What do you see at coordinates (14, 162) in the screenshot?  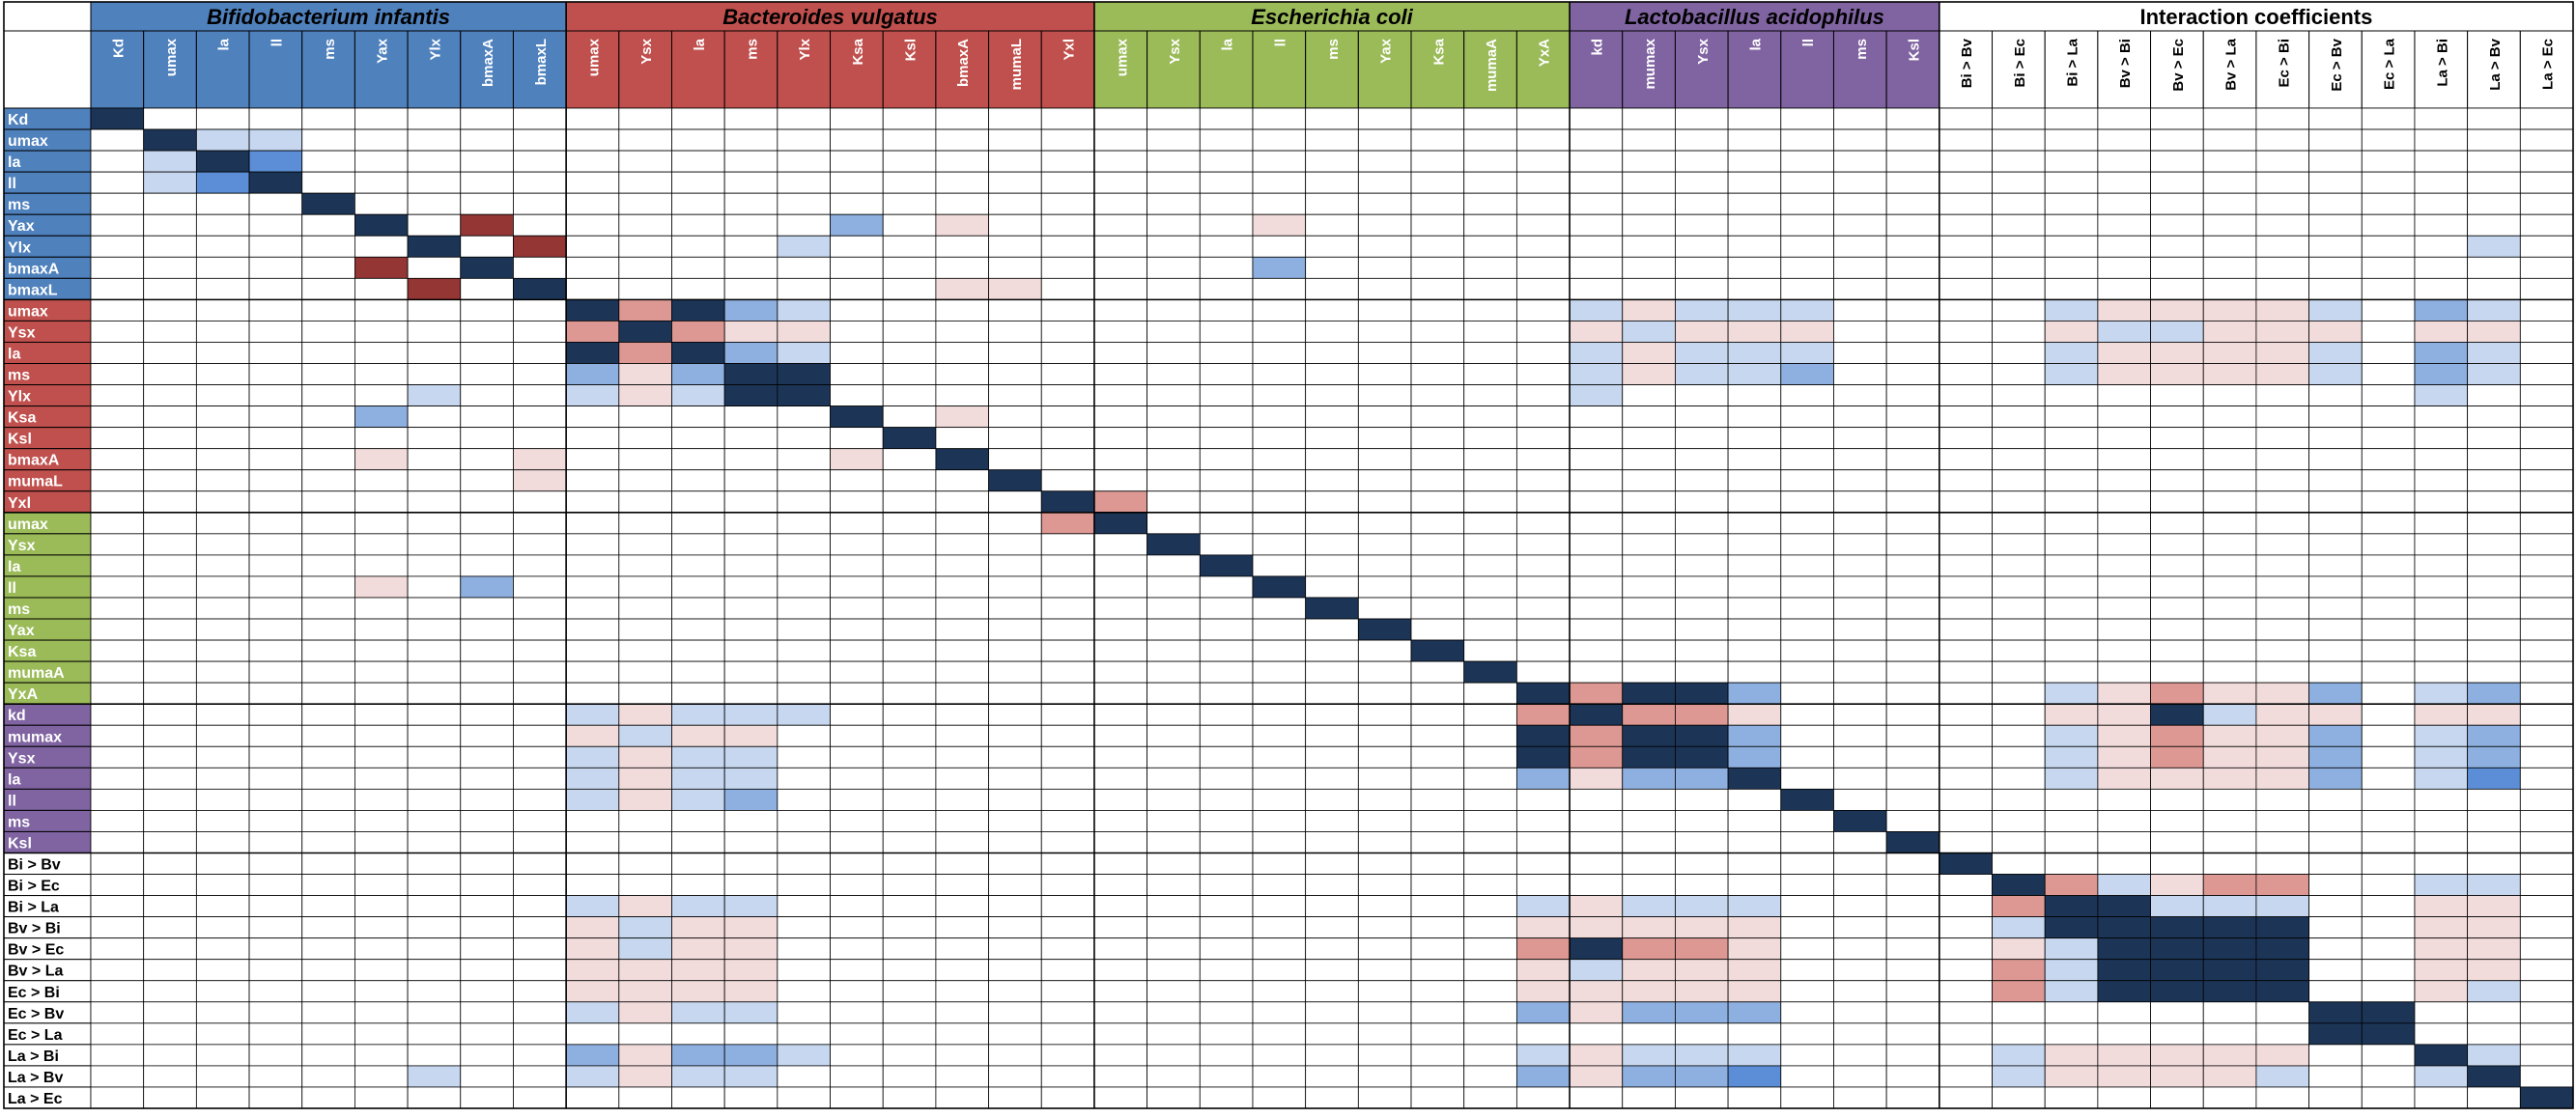 I see `row-header-label: la` at bounding box center [14, 162].